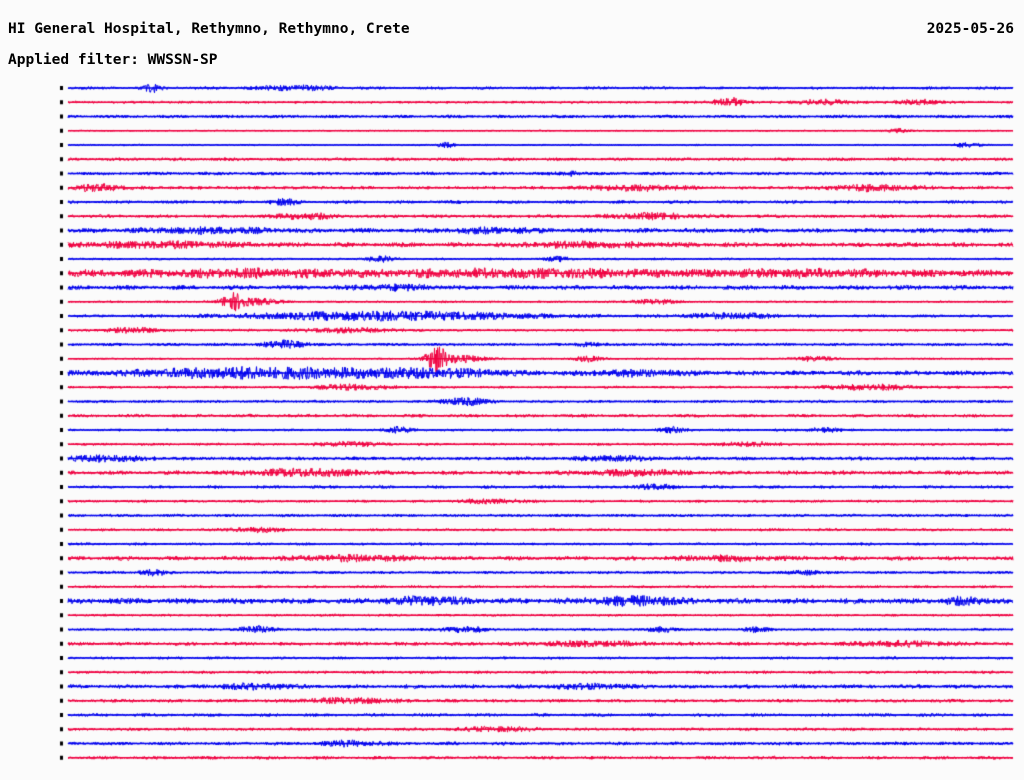 This screenshot has height=780, width=1024. I want to click on record-date: 2025-05-26, so click(970, 29).